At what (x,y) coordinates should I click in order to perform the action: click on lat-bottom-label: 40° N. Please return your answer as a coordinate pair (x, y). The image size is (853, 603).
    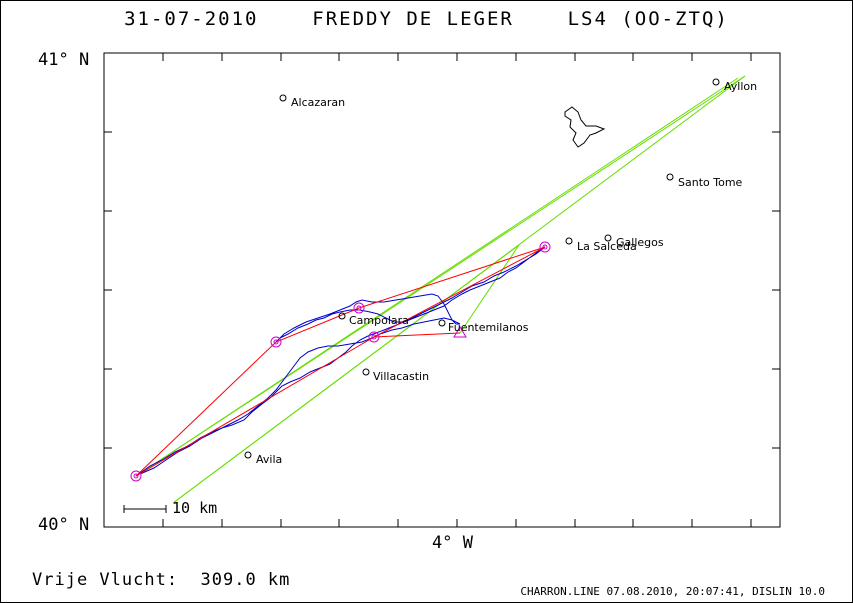
    Looking at the image, I should click on (64, 525).